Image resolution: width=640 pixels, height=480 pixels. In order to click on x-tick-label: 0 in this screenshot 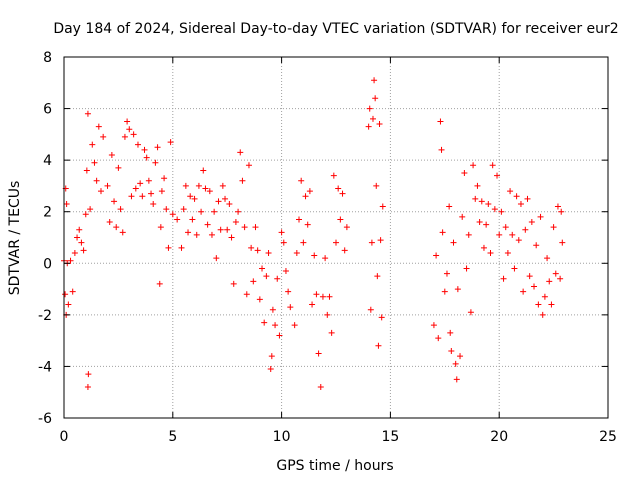, I will do `click(64, 437)`.